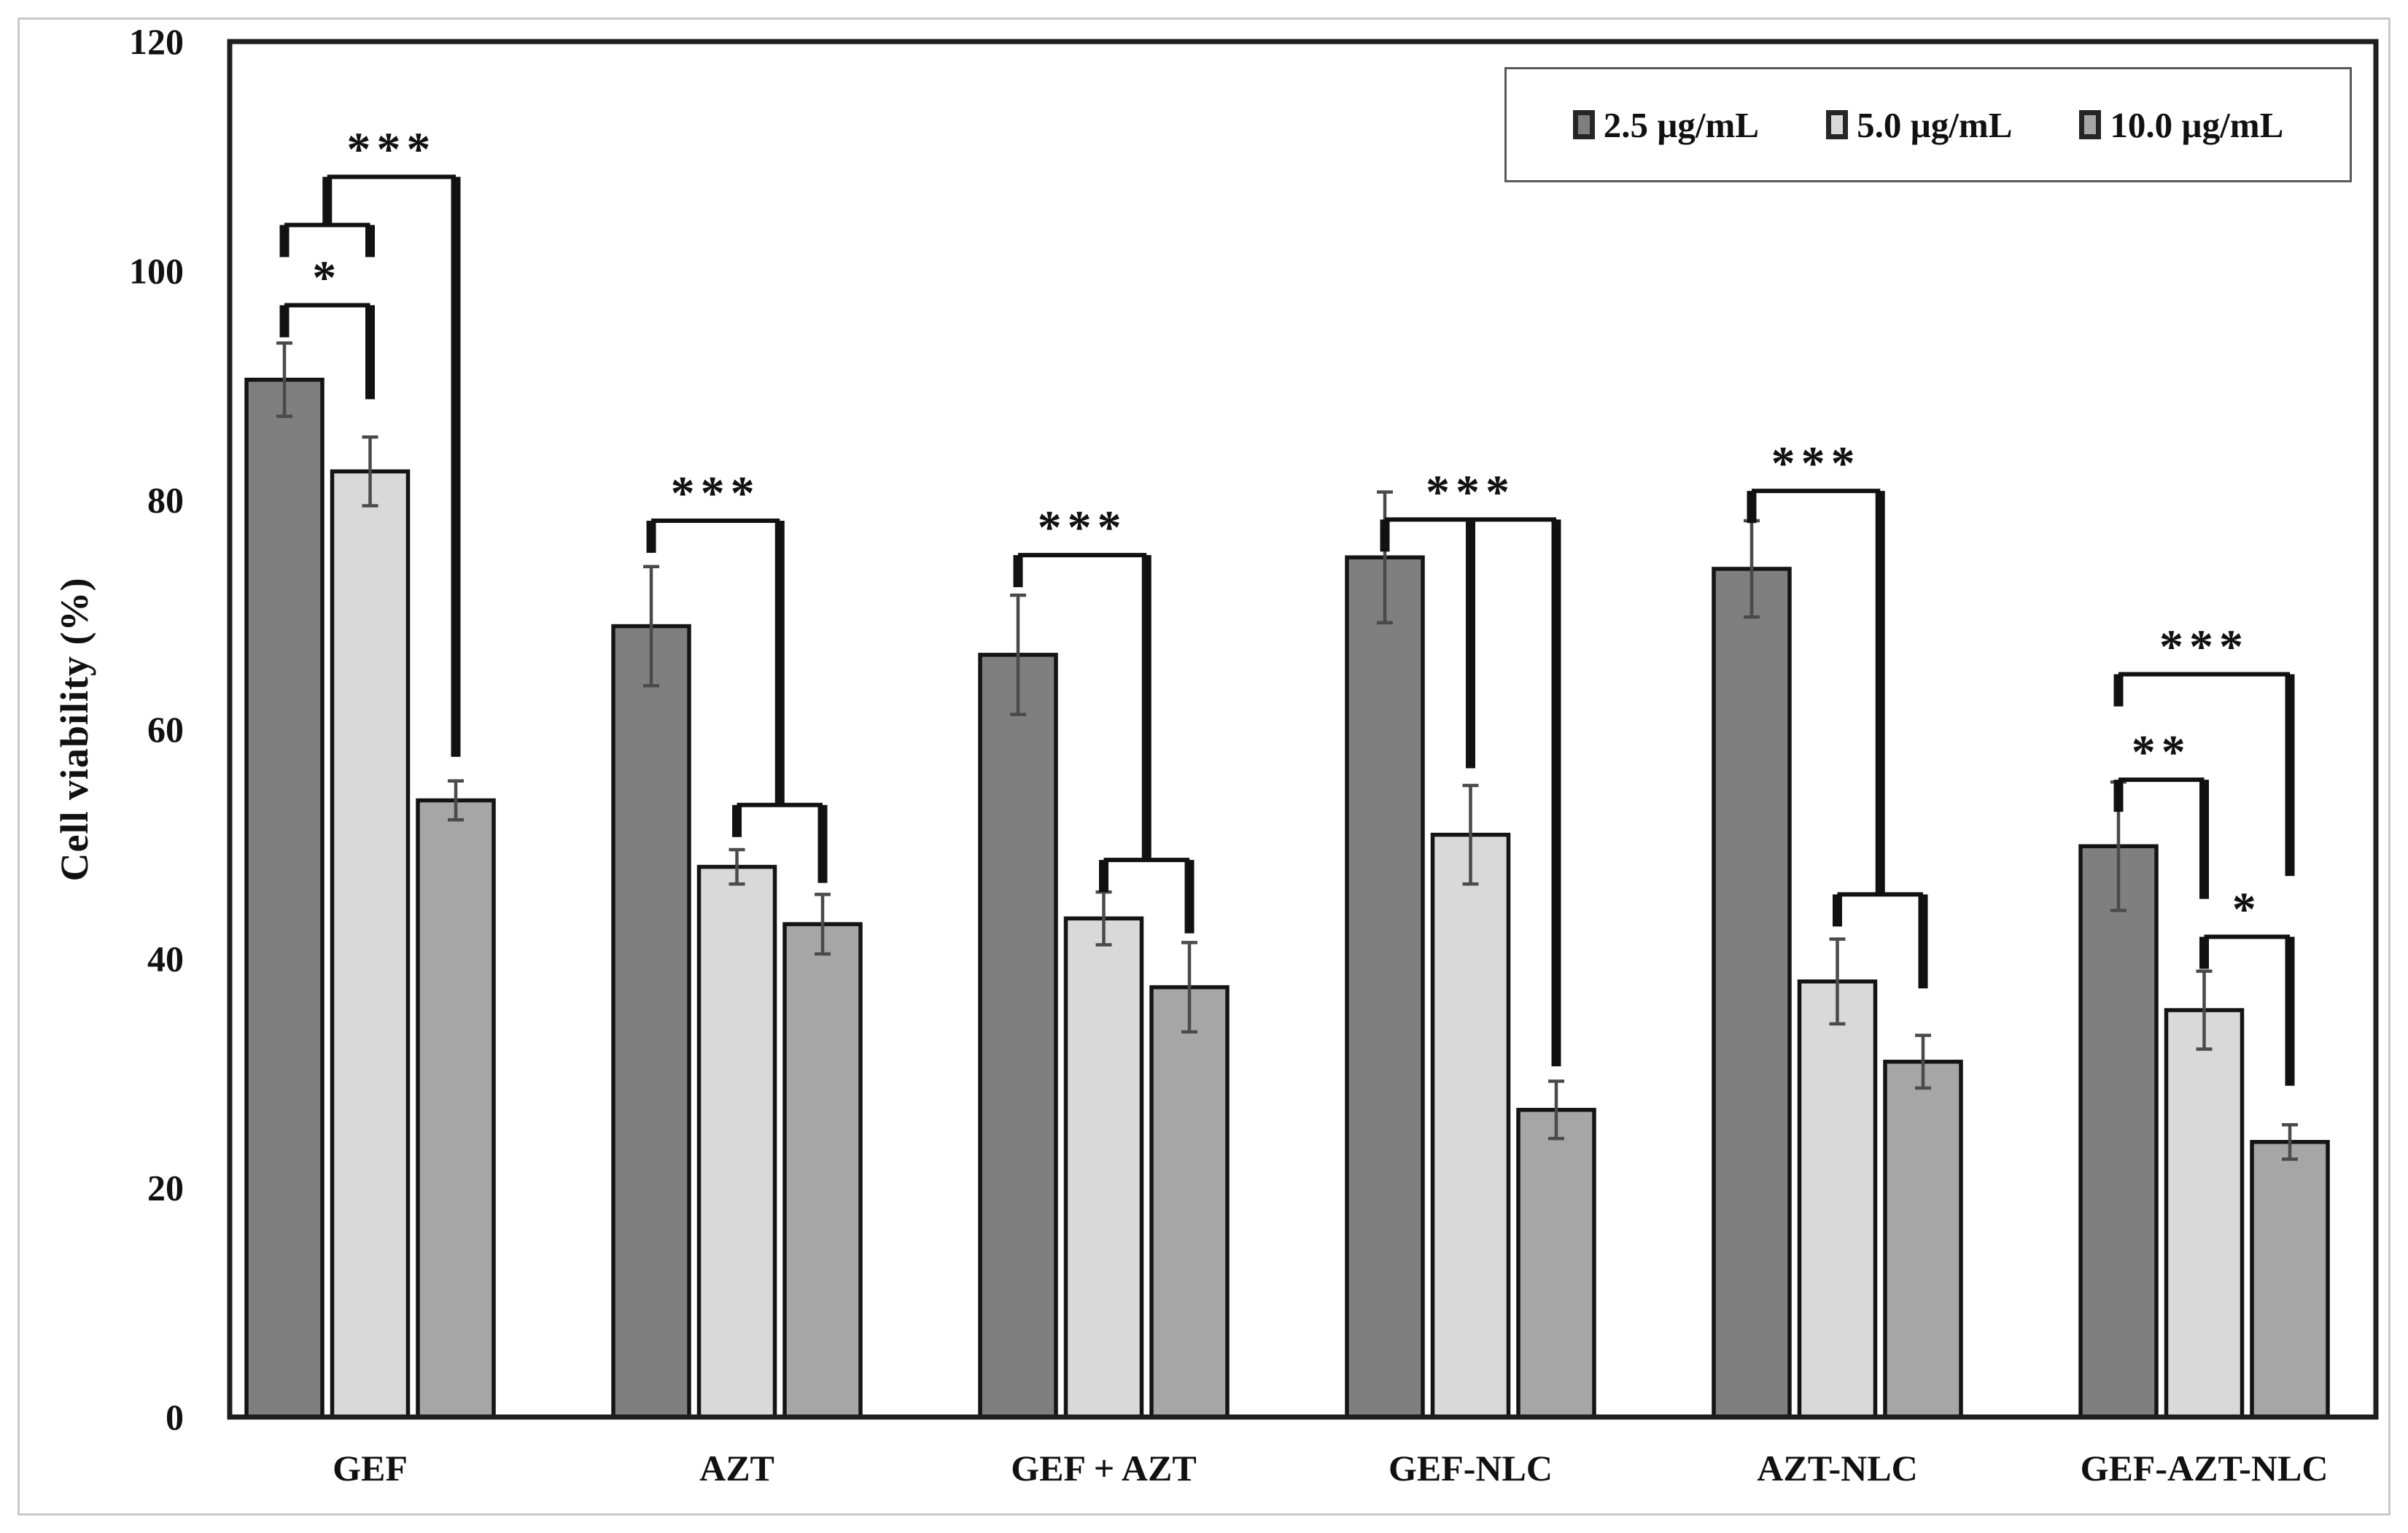 The height and width of the screenshot is (1533, 2408). I want to click on x-category-label: AZT-NLC, so click(1837, 1468).